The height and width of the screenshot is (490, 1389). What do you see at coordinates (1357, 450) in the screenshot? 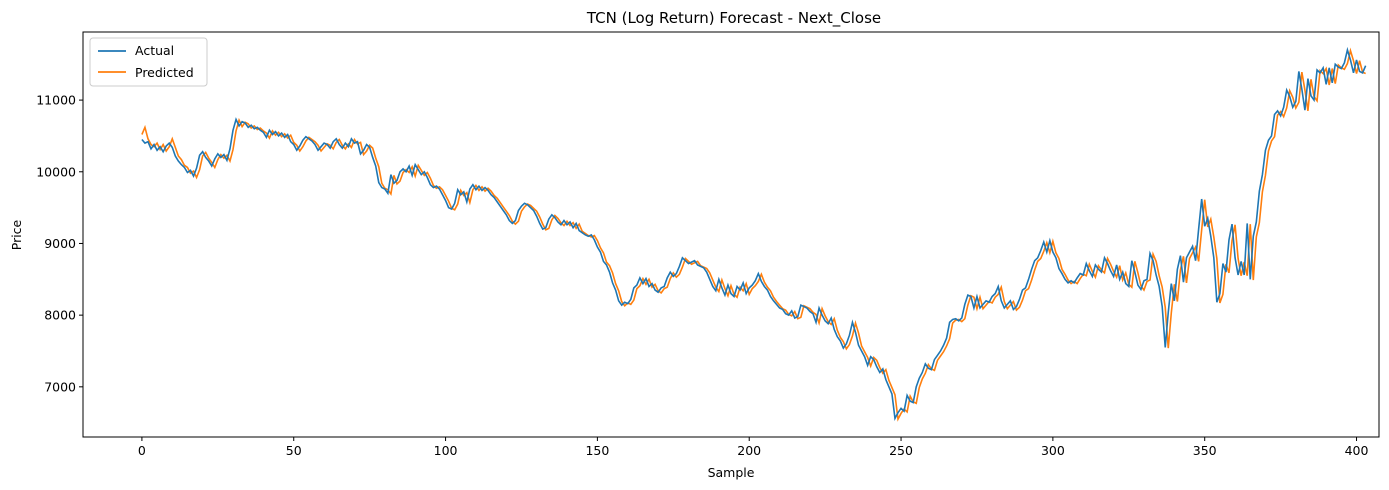
I see `x-tick-label: 400` at bounding box center [1357, 450].